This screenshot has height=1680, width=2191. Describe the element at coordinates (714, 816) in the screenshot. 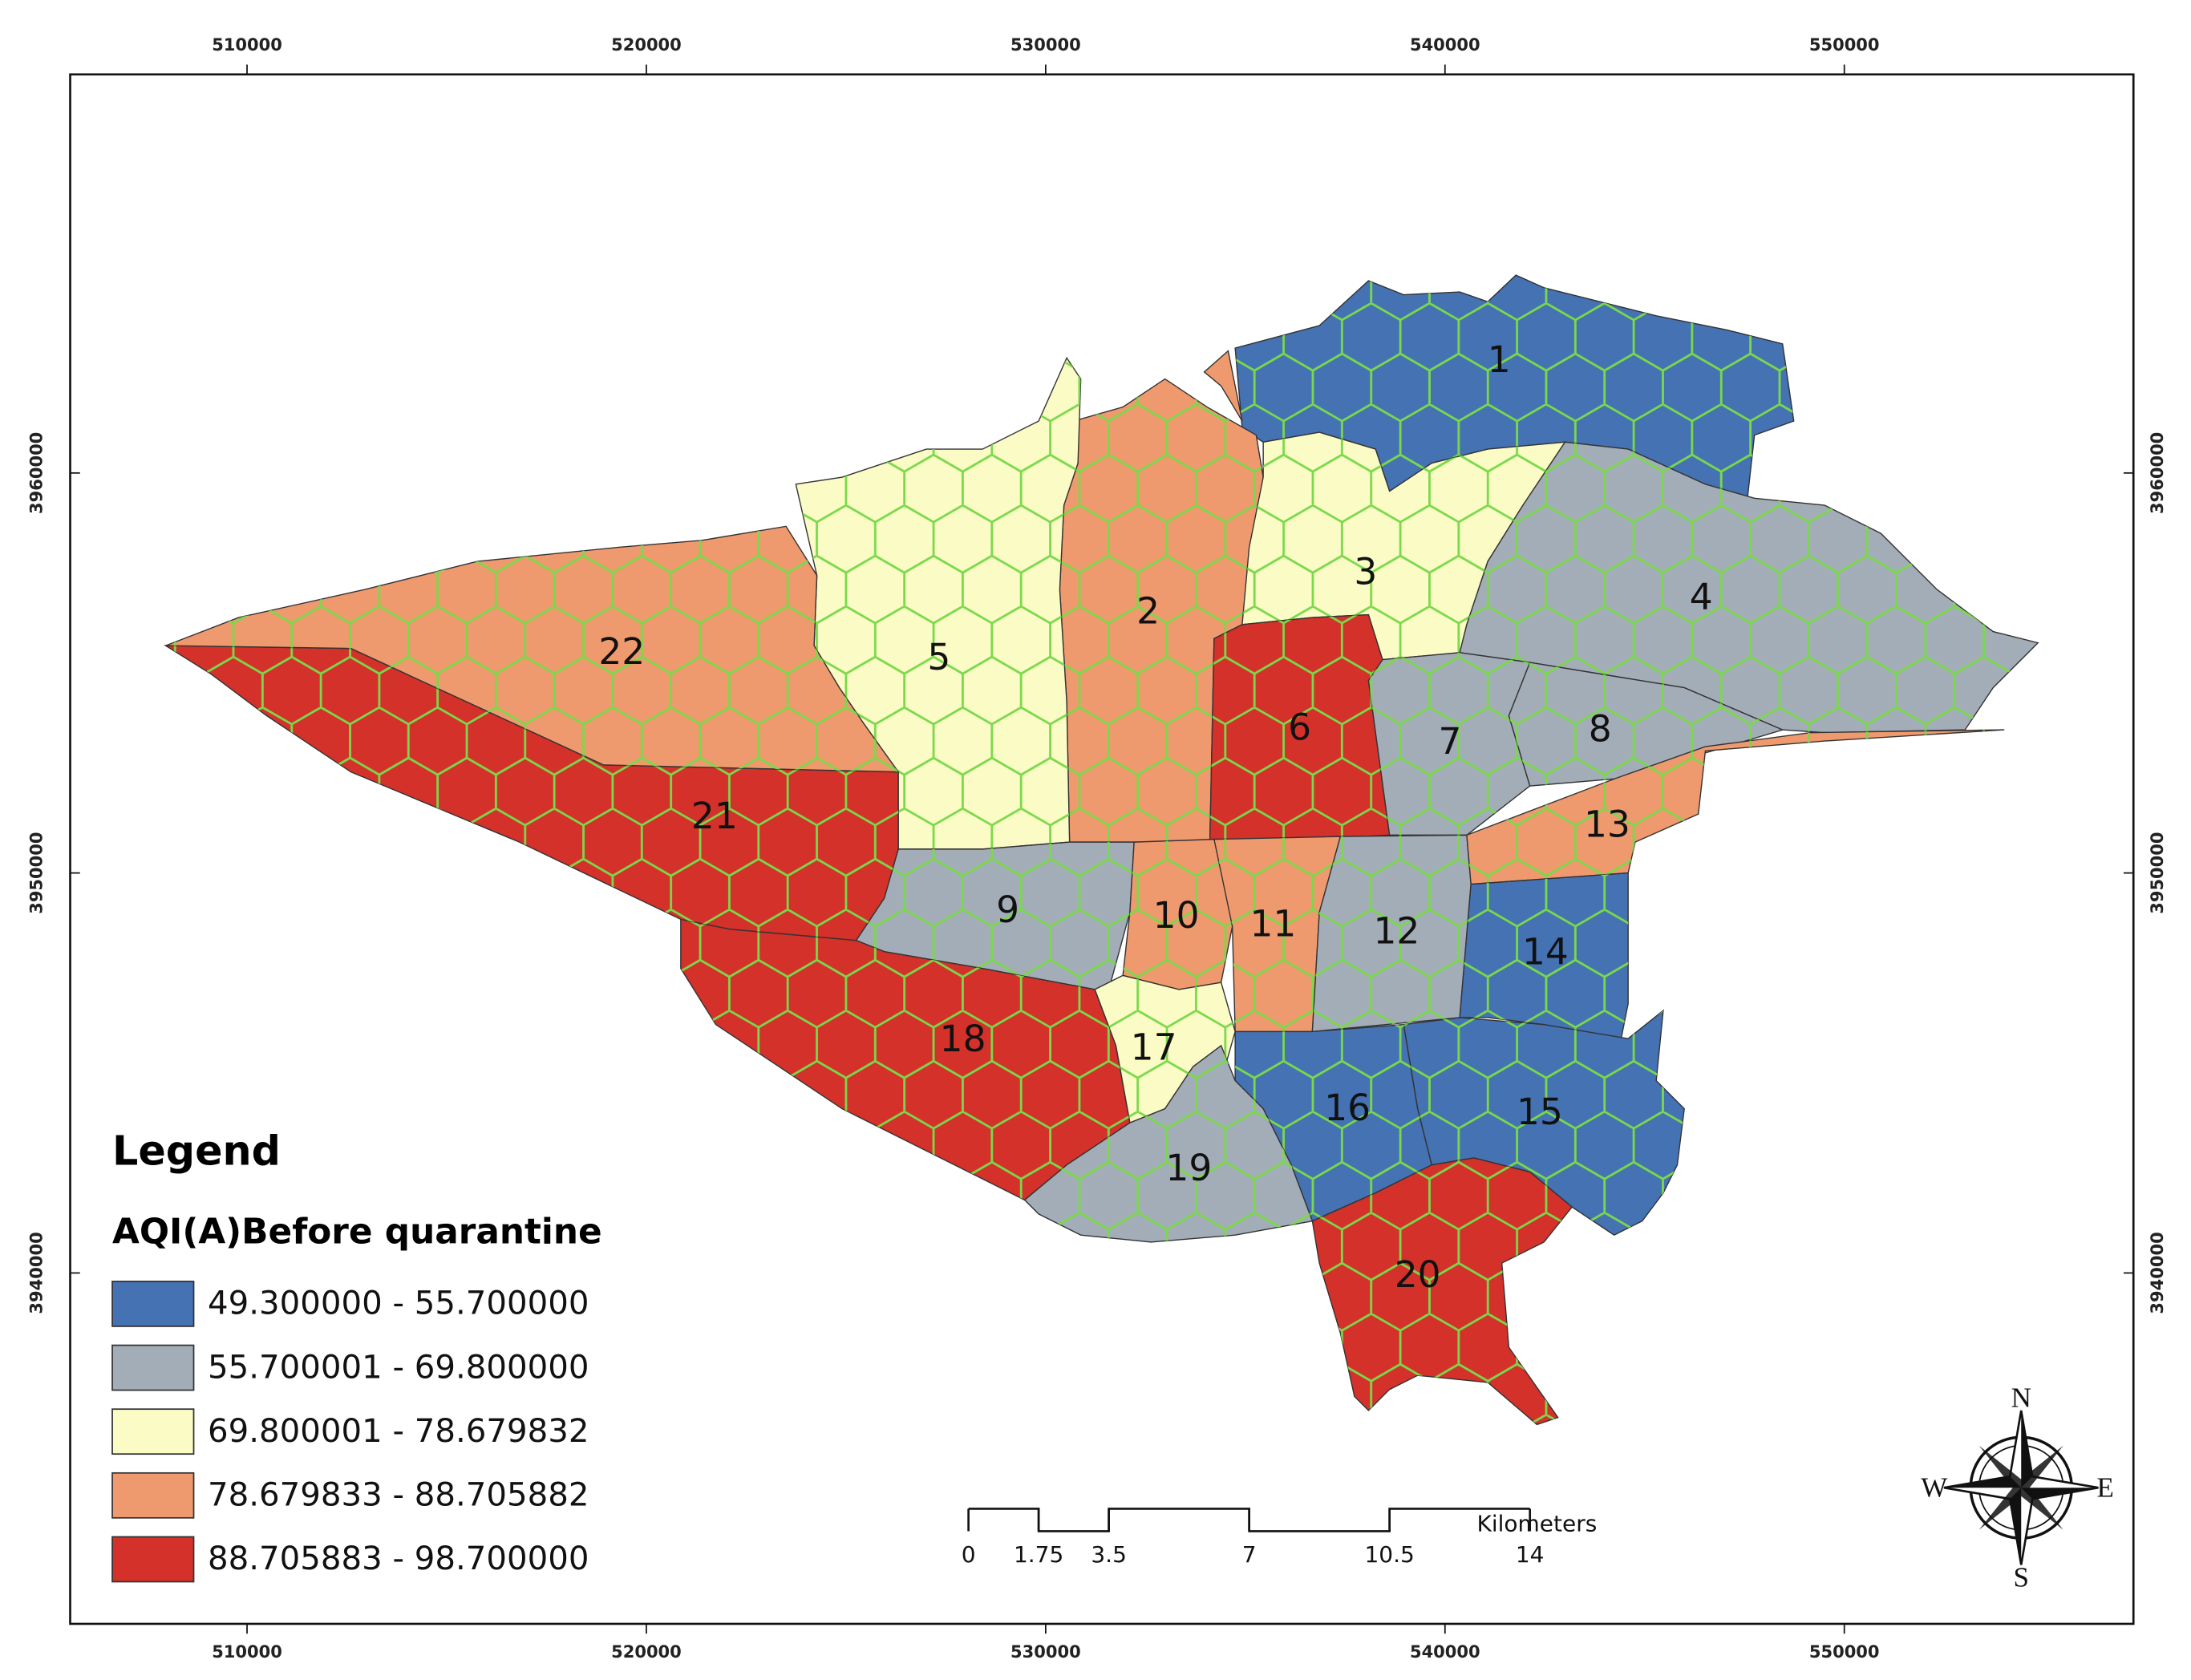

I see `district-label: 21` at that location.